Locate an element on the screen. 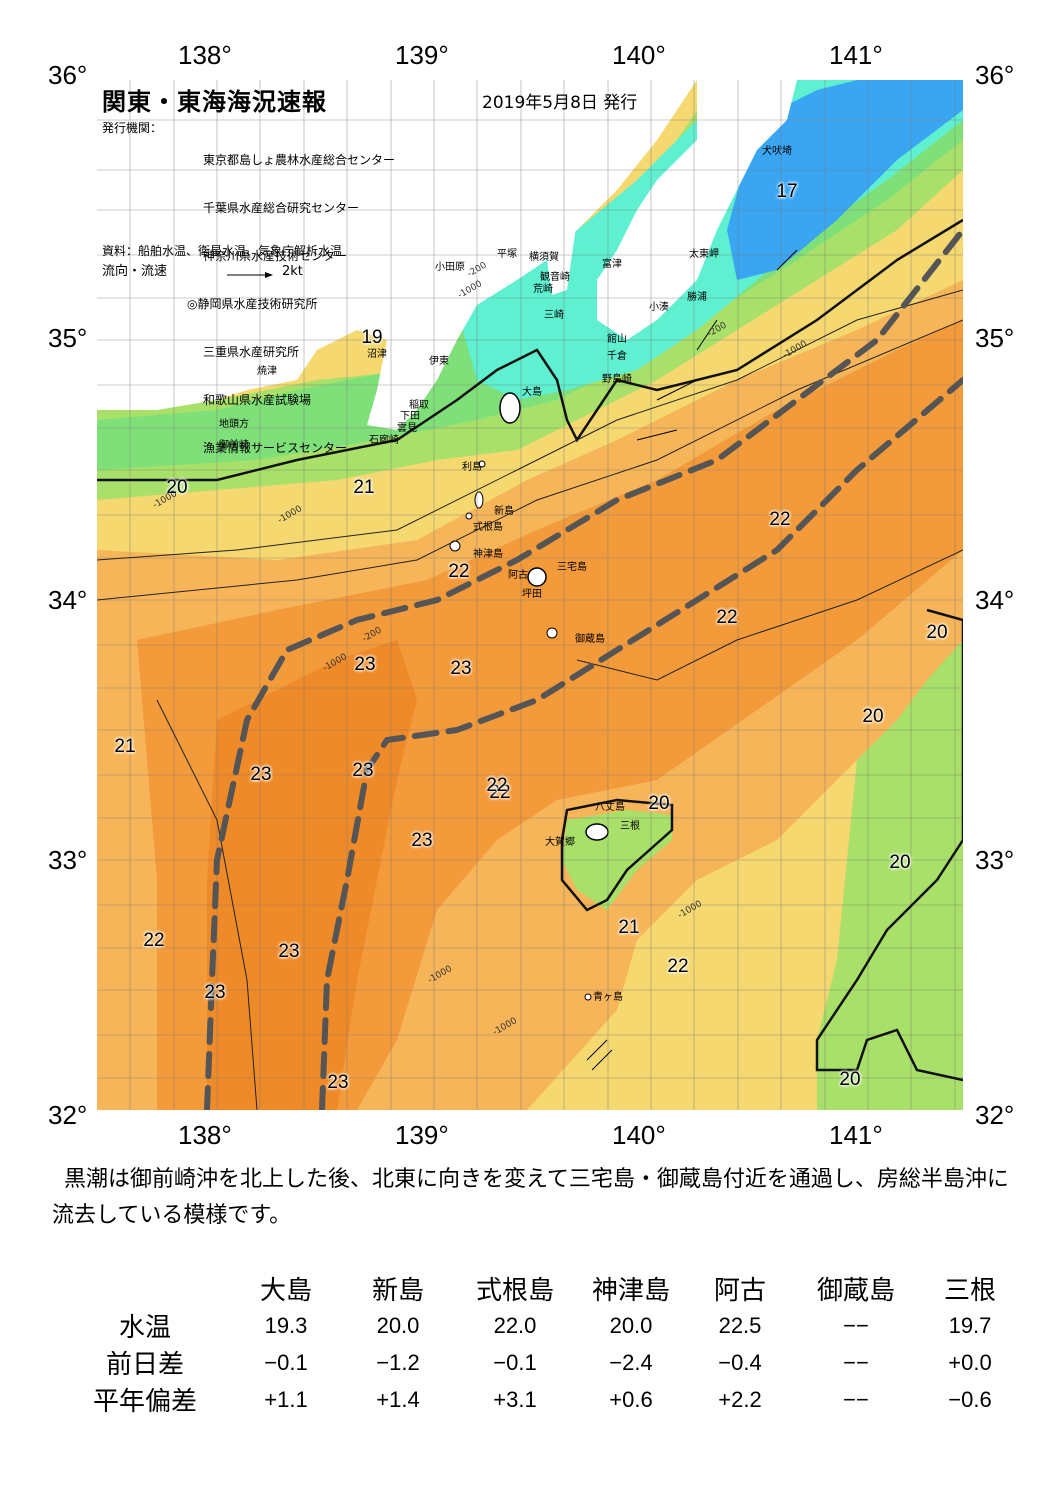  current-legend-label: 流向・流速 is located at coordinates (135, 271).